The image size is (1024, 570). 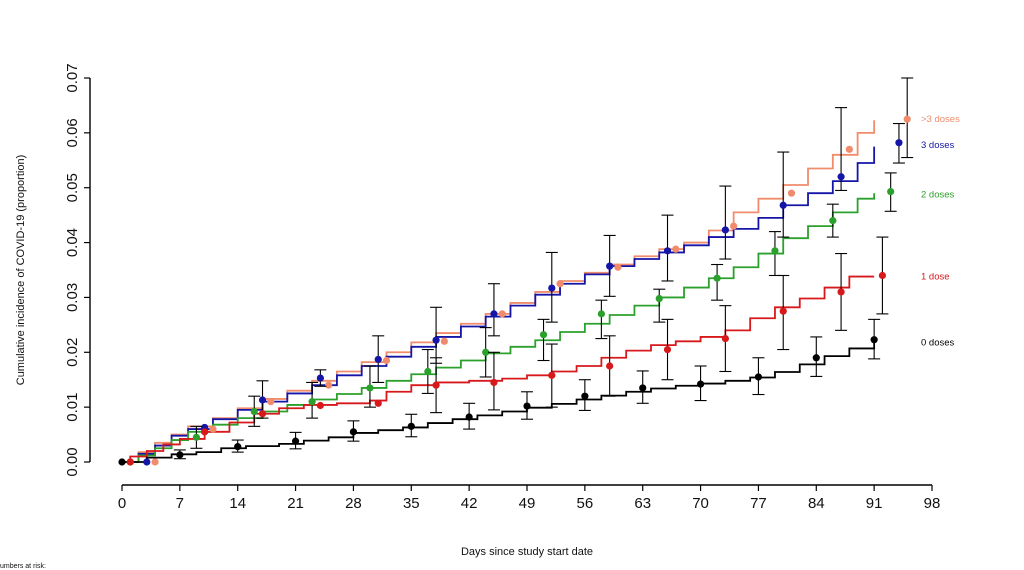 What do you see at coordinates (72, 352) in the screenshot?
I see `y-tick-label: 0.02` at bounding box center [72, 352].